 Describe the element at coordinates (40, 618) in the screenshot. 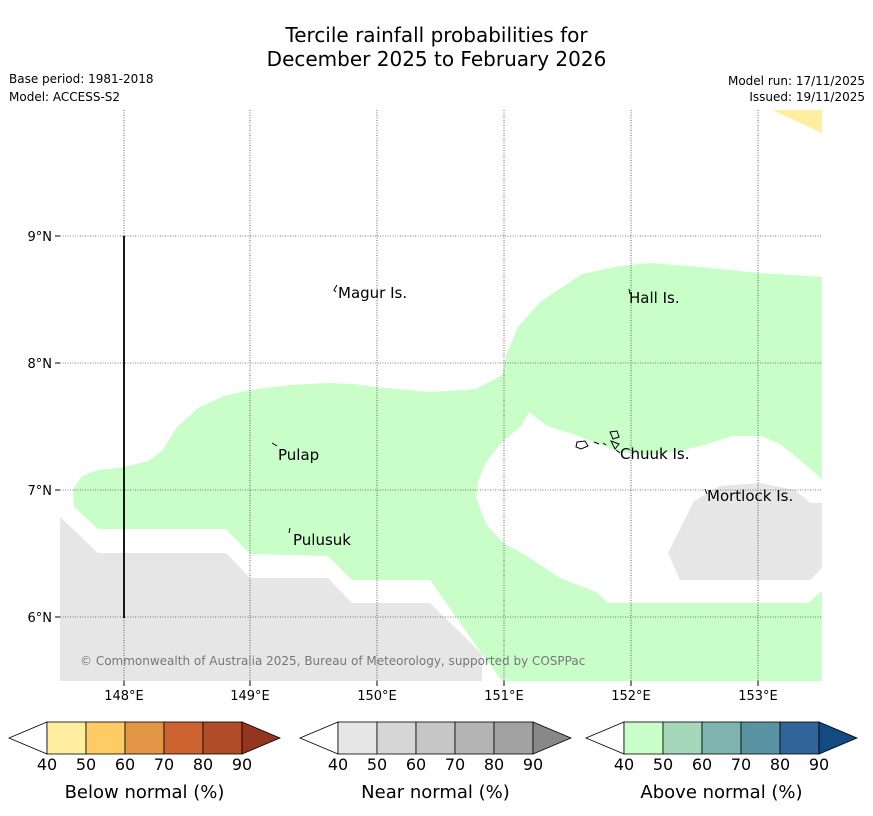

I see `lat-label: 6°N` at that location.